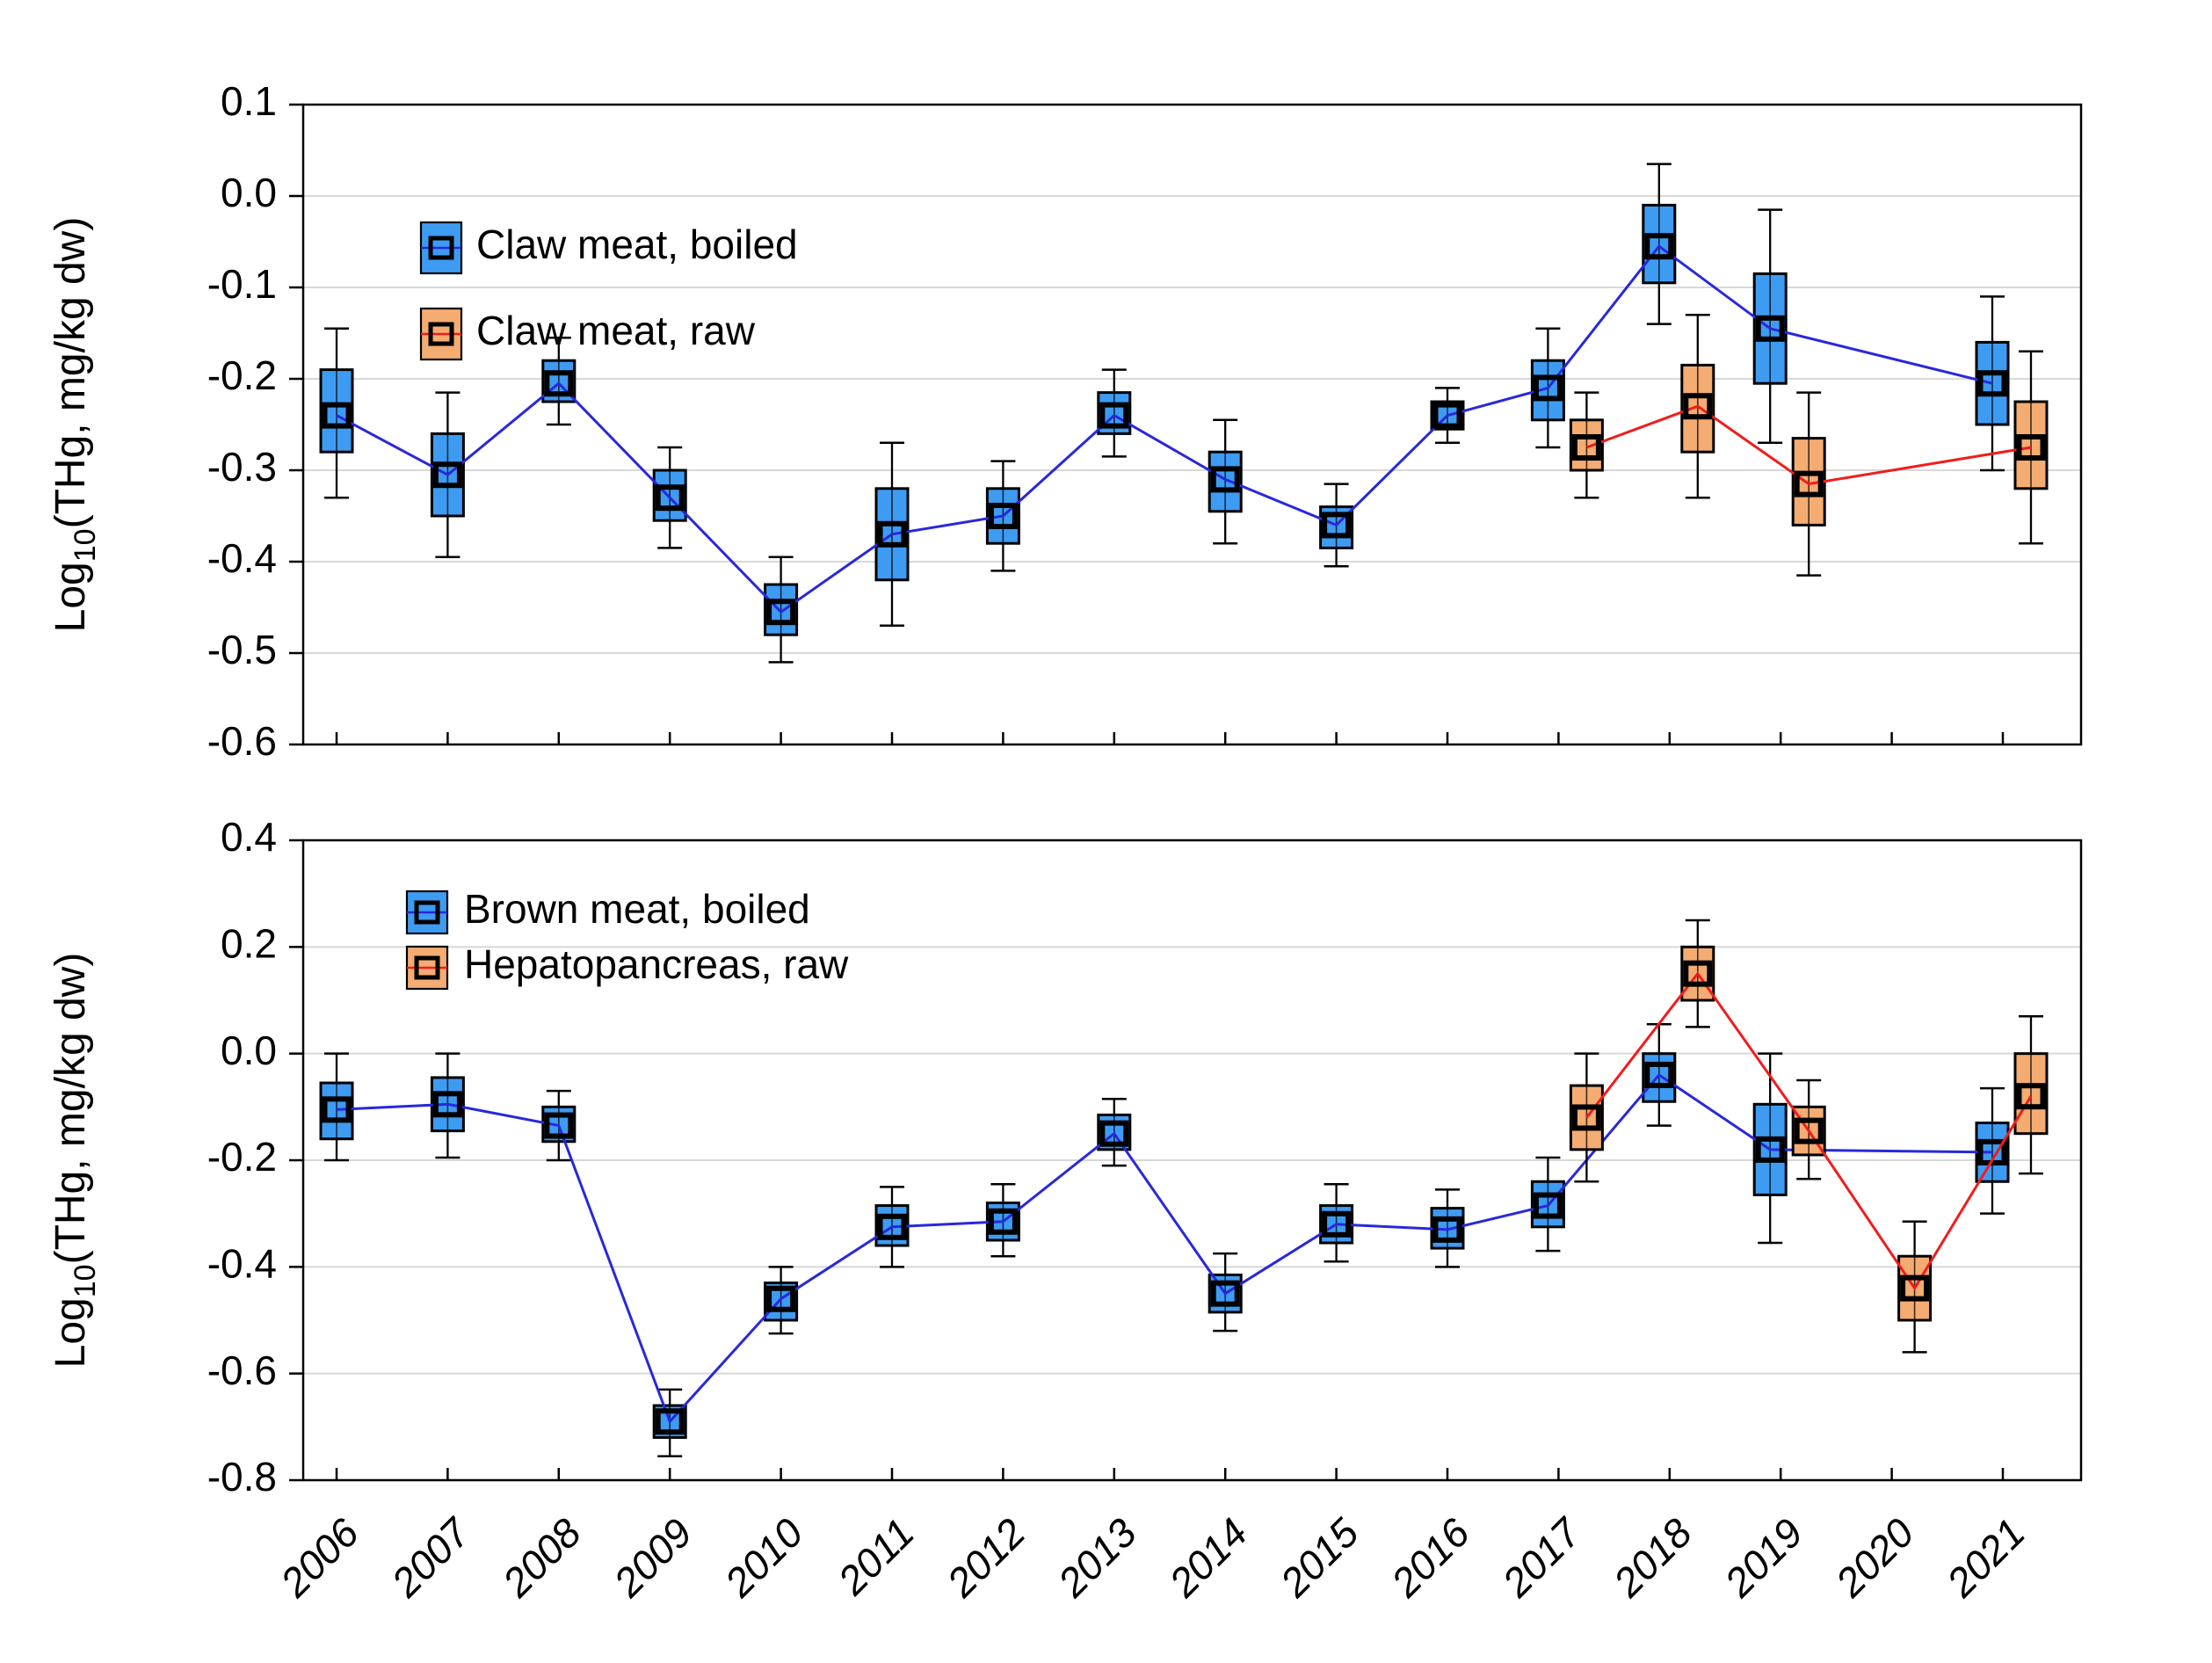  I want to click on median-marker-hepatopancreas-raw-2017, so click(1586, 1117).